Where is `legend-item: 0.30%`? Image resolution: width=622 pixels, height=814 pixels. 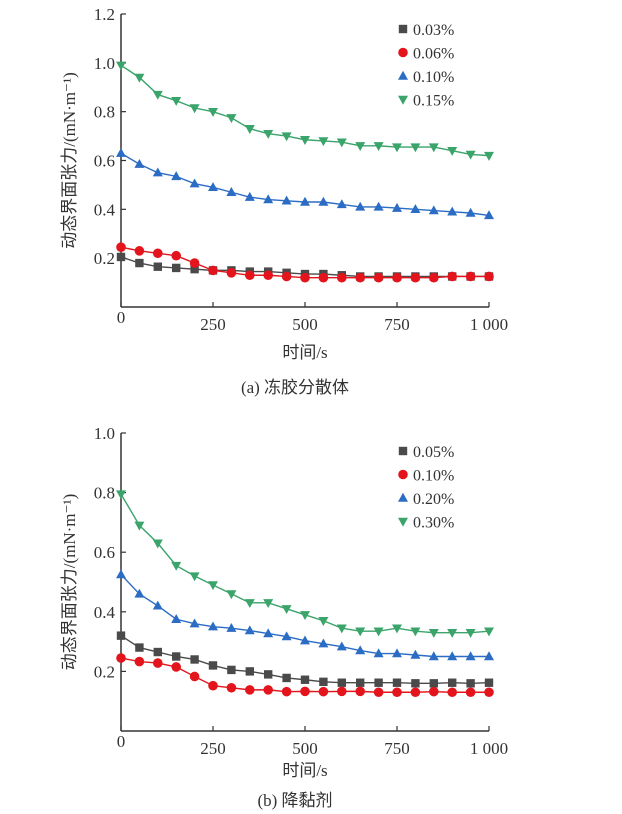
legend-item: 0.30% is located at coordinates (426, 523).